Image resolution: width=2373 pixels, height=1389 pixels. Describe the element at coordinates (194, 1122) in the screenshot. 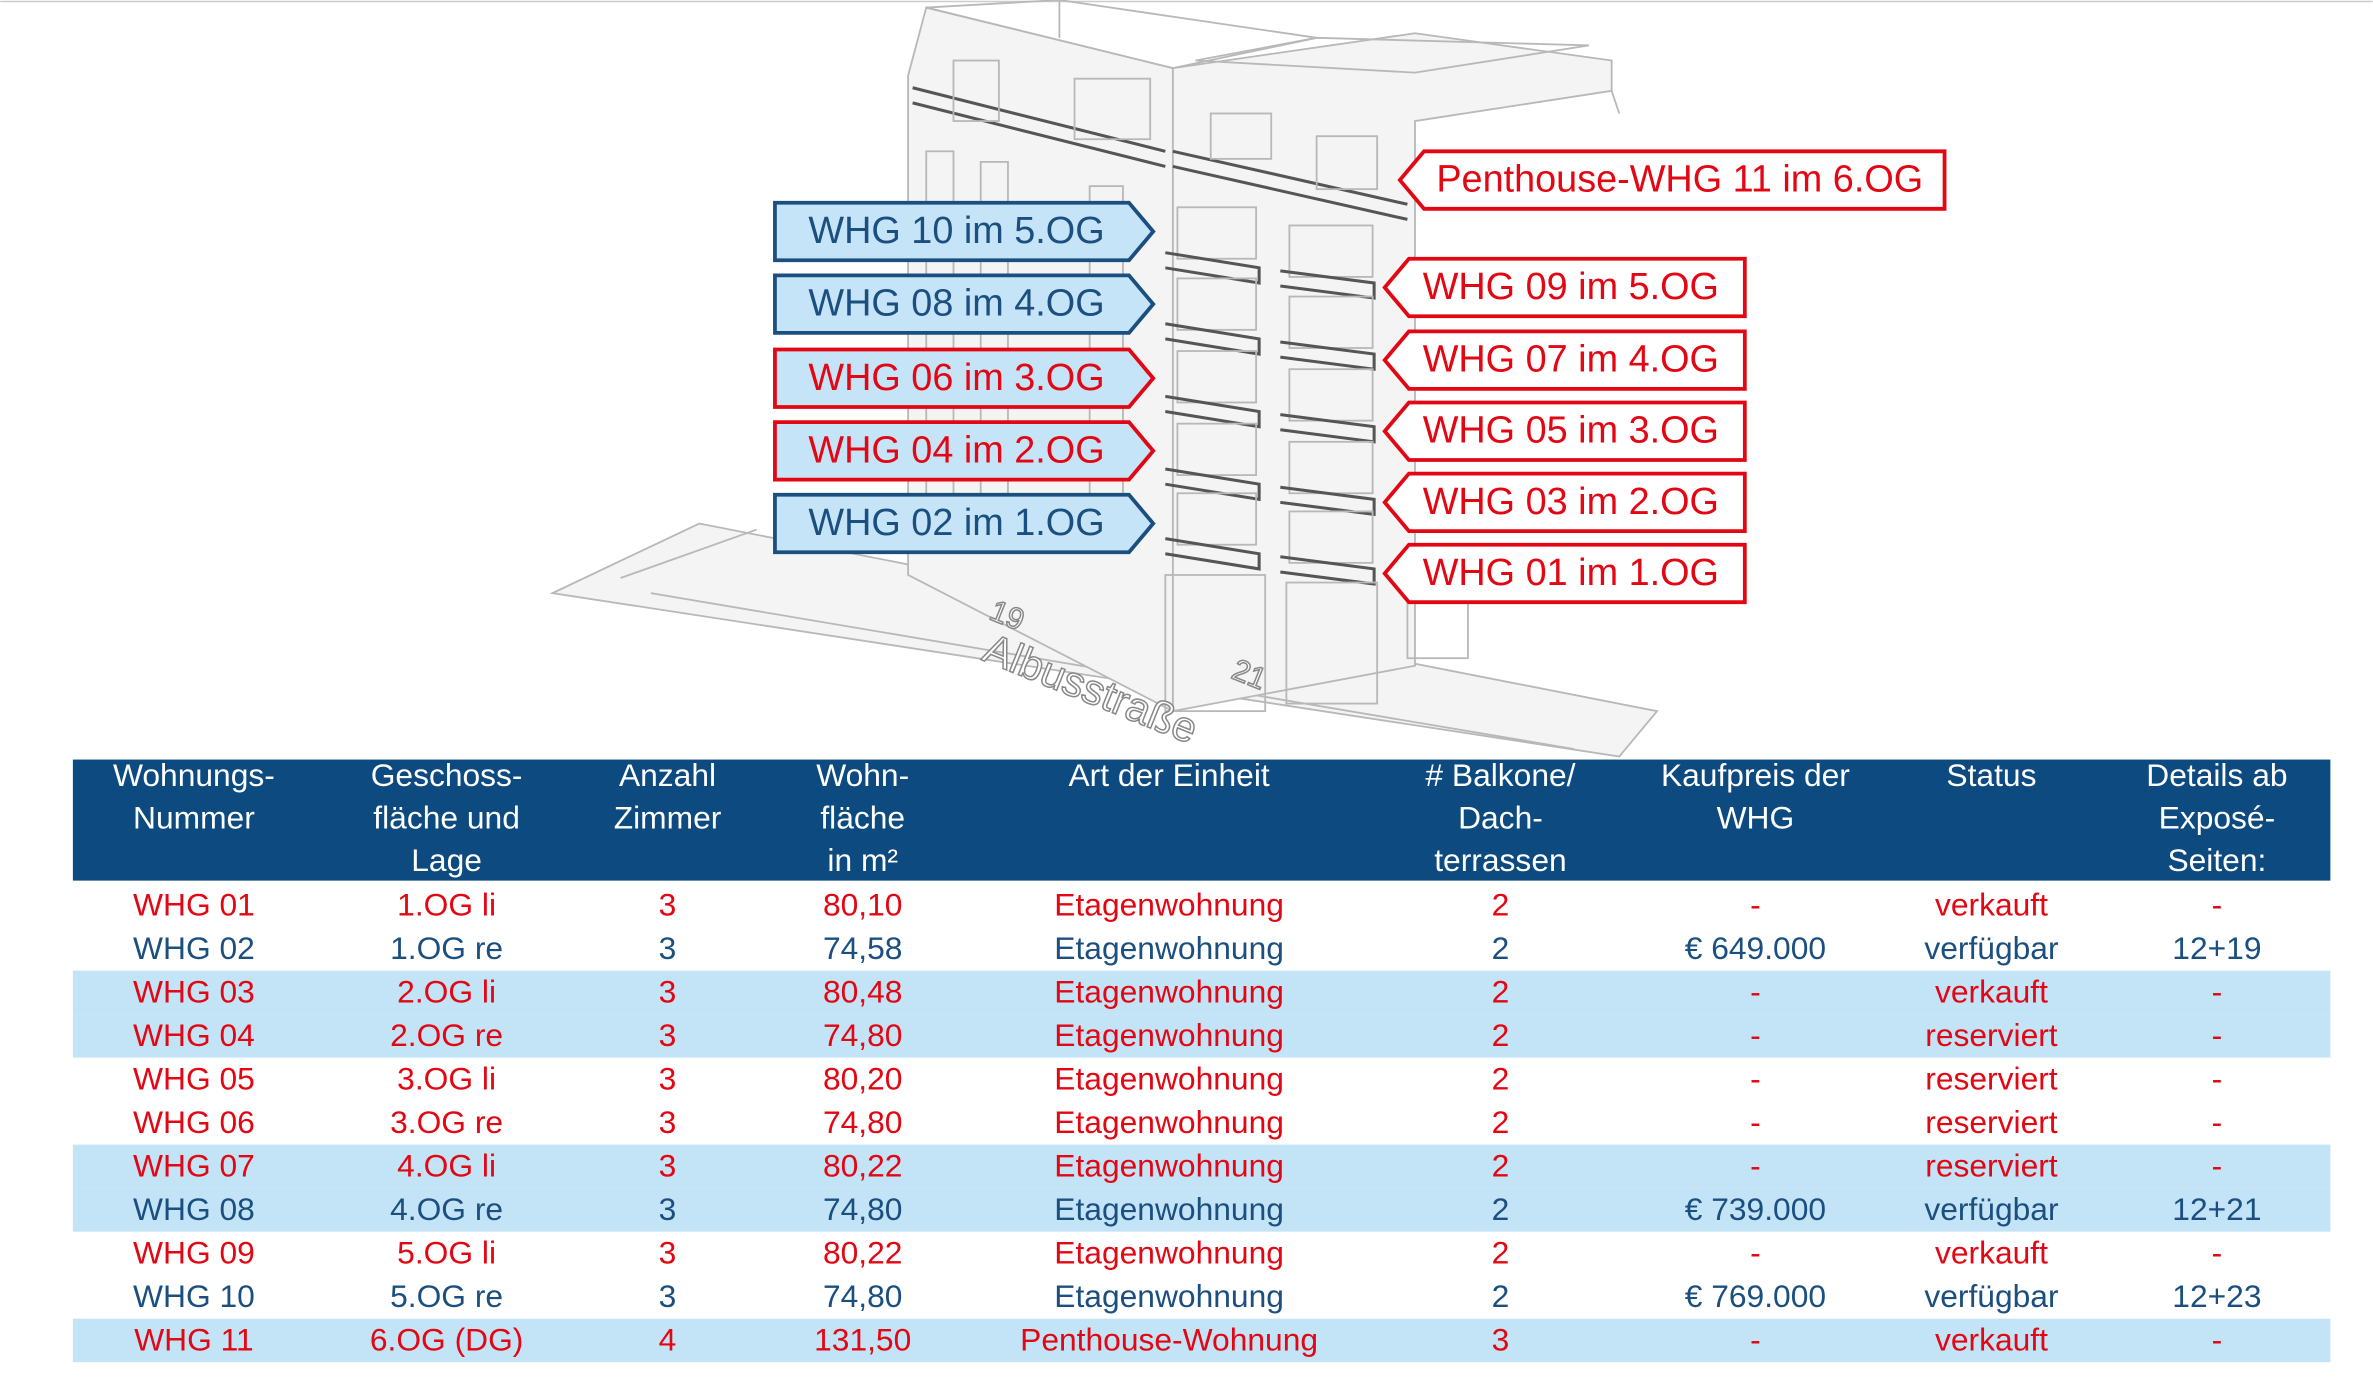

I see `table-cell: WHG 06` at that location.